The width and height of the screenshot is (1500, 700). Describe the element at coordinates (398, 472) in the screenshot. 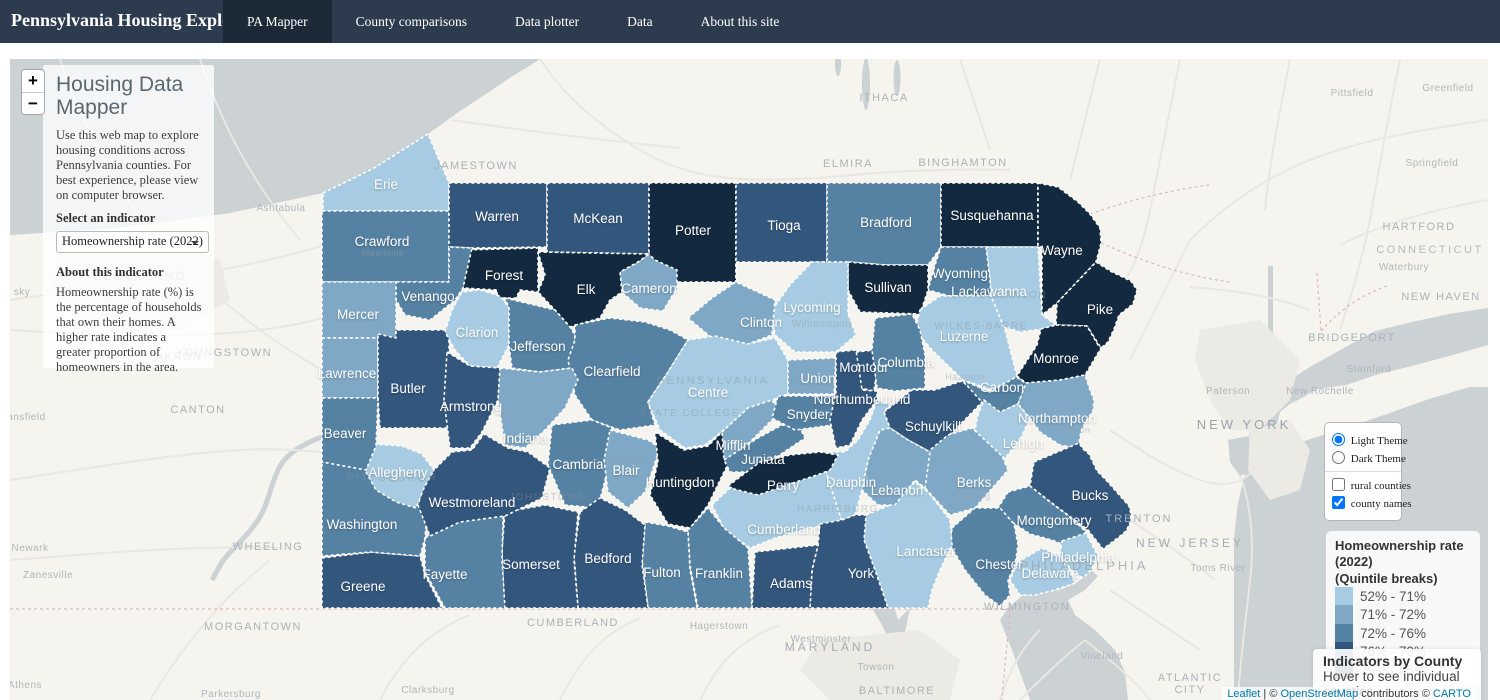

I see `svg-text: Allegheny` at that location.